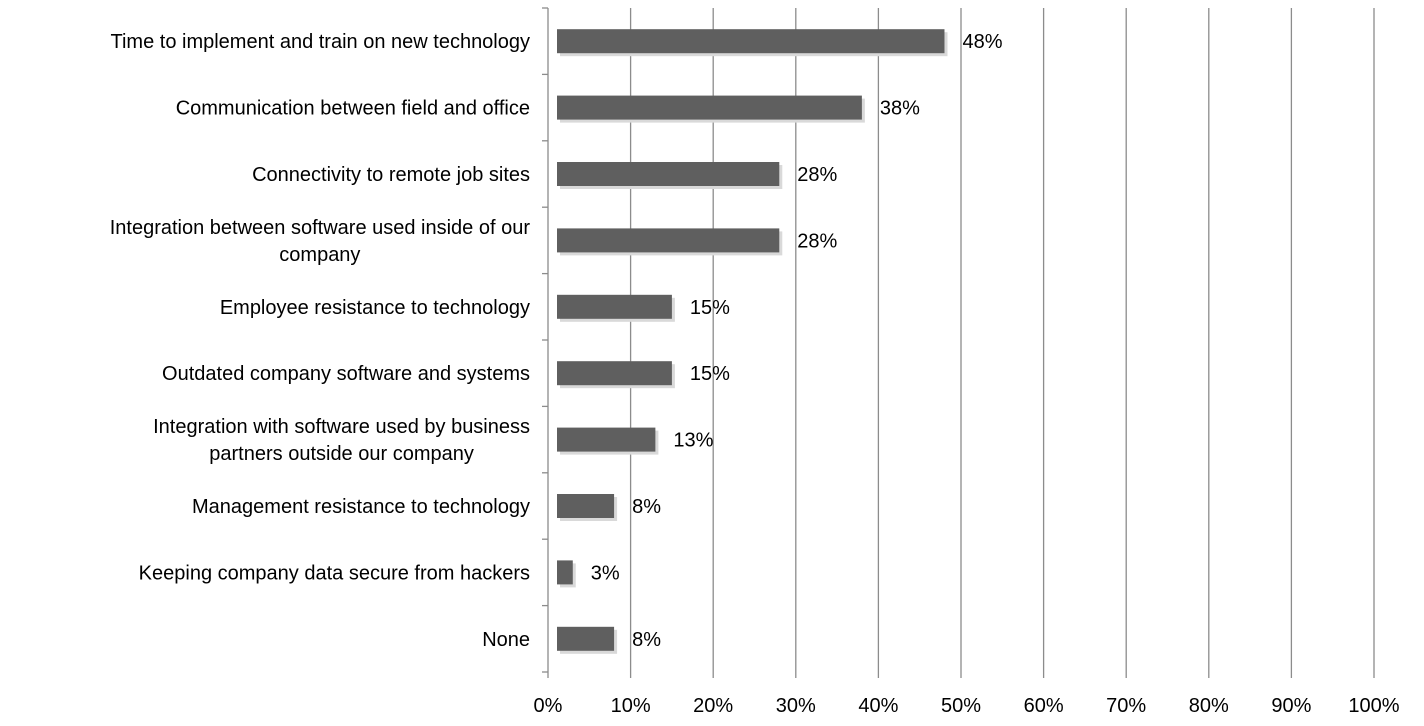  What do you see at coordinates (548, 706) in the screenshot?
I see `x-tick-label: 0%` at bounding box center [548, 706].